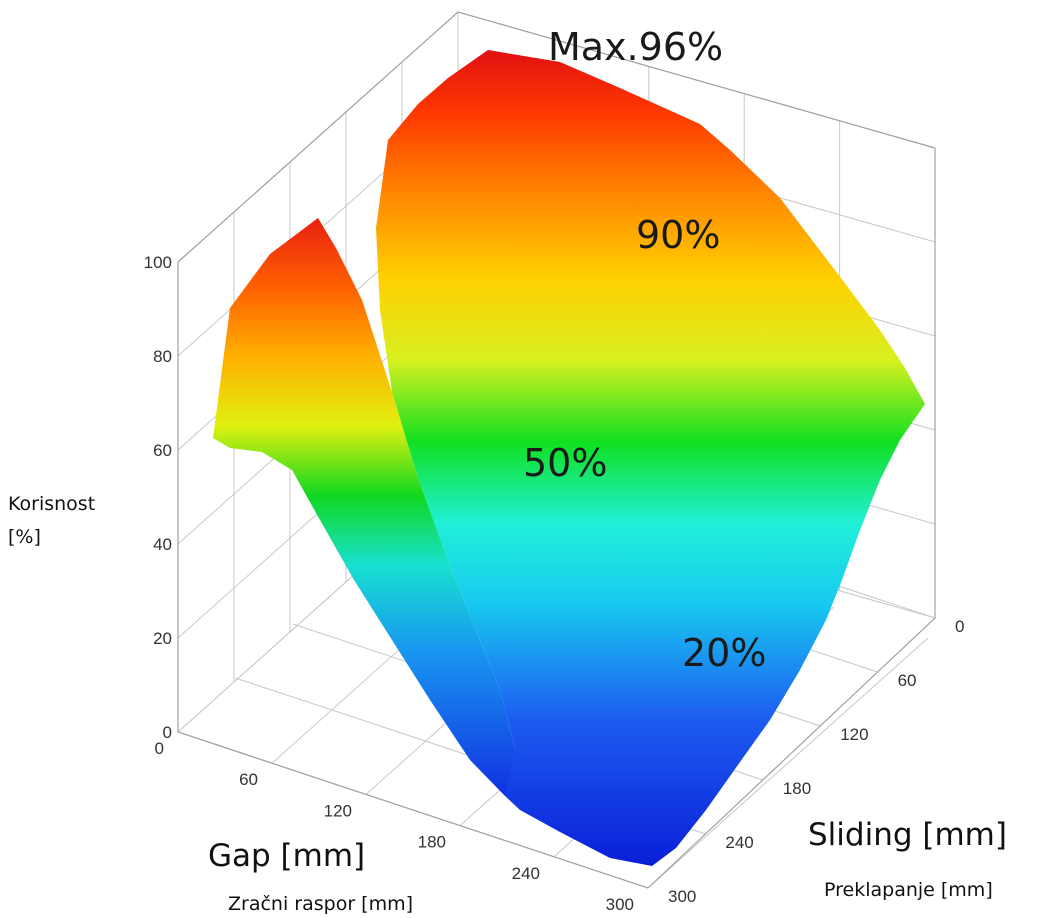 The width and height of the screenshot is (1053, 918). I want to click on annotation-50: 50%, so click(565, 463).